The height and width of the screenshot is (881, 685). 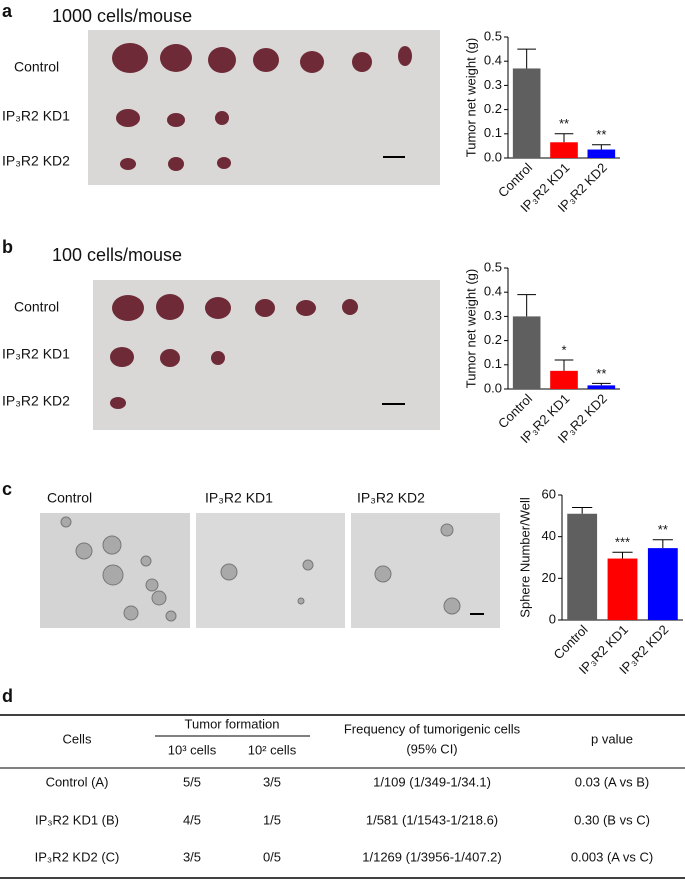 What do you see at coordinates (7, 11) in the screenshot?
I see `panel-label: a` at bounding box center [7, 11].